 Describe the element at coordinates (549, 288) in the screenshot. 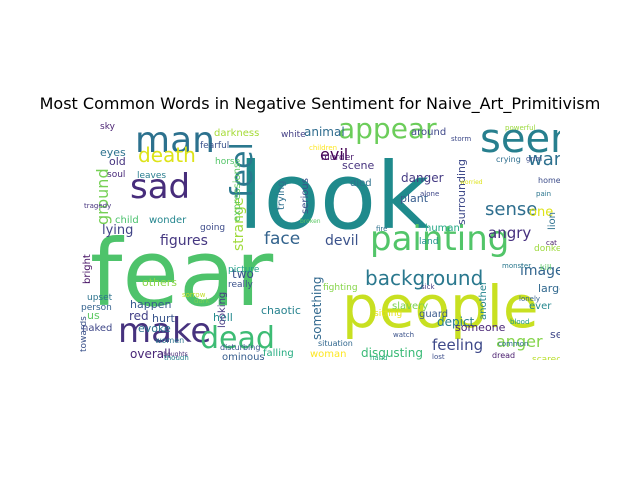

I see `cloud-word-large: large` at that location.